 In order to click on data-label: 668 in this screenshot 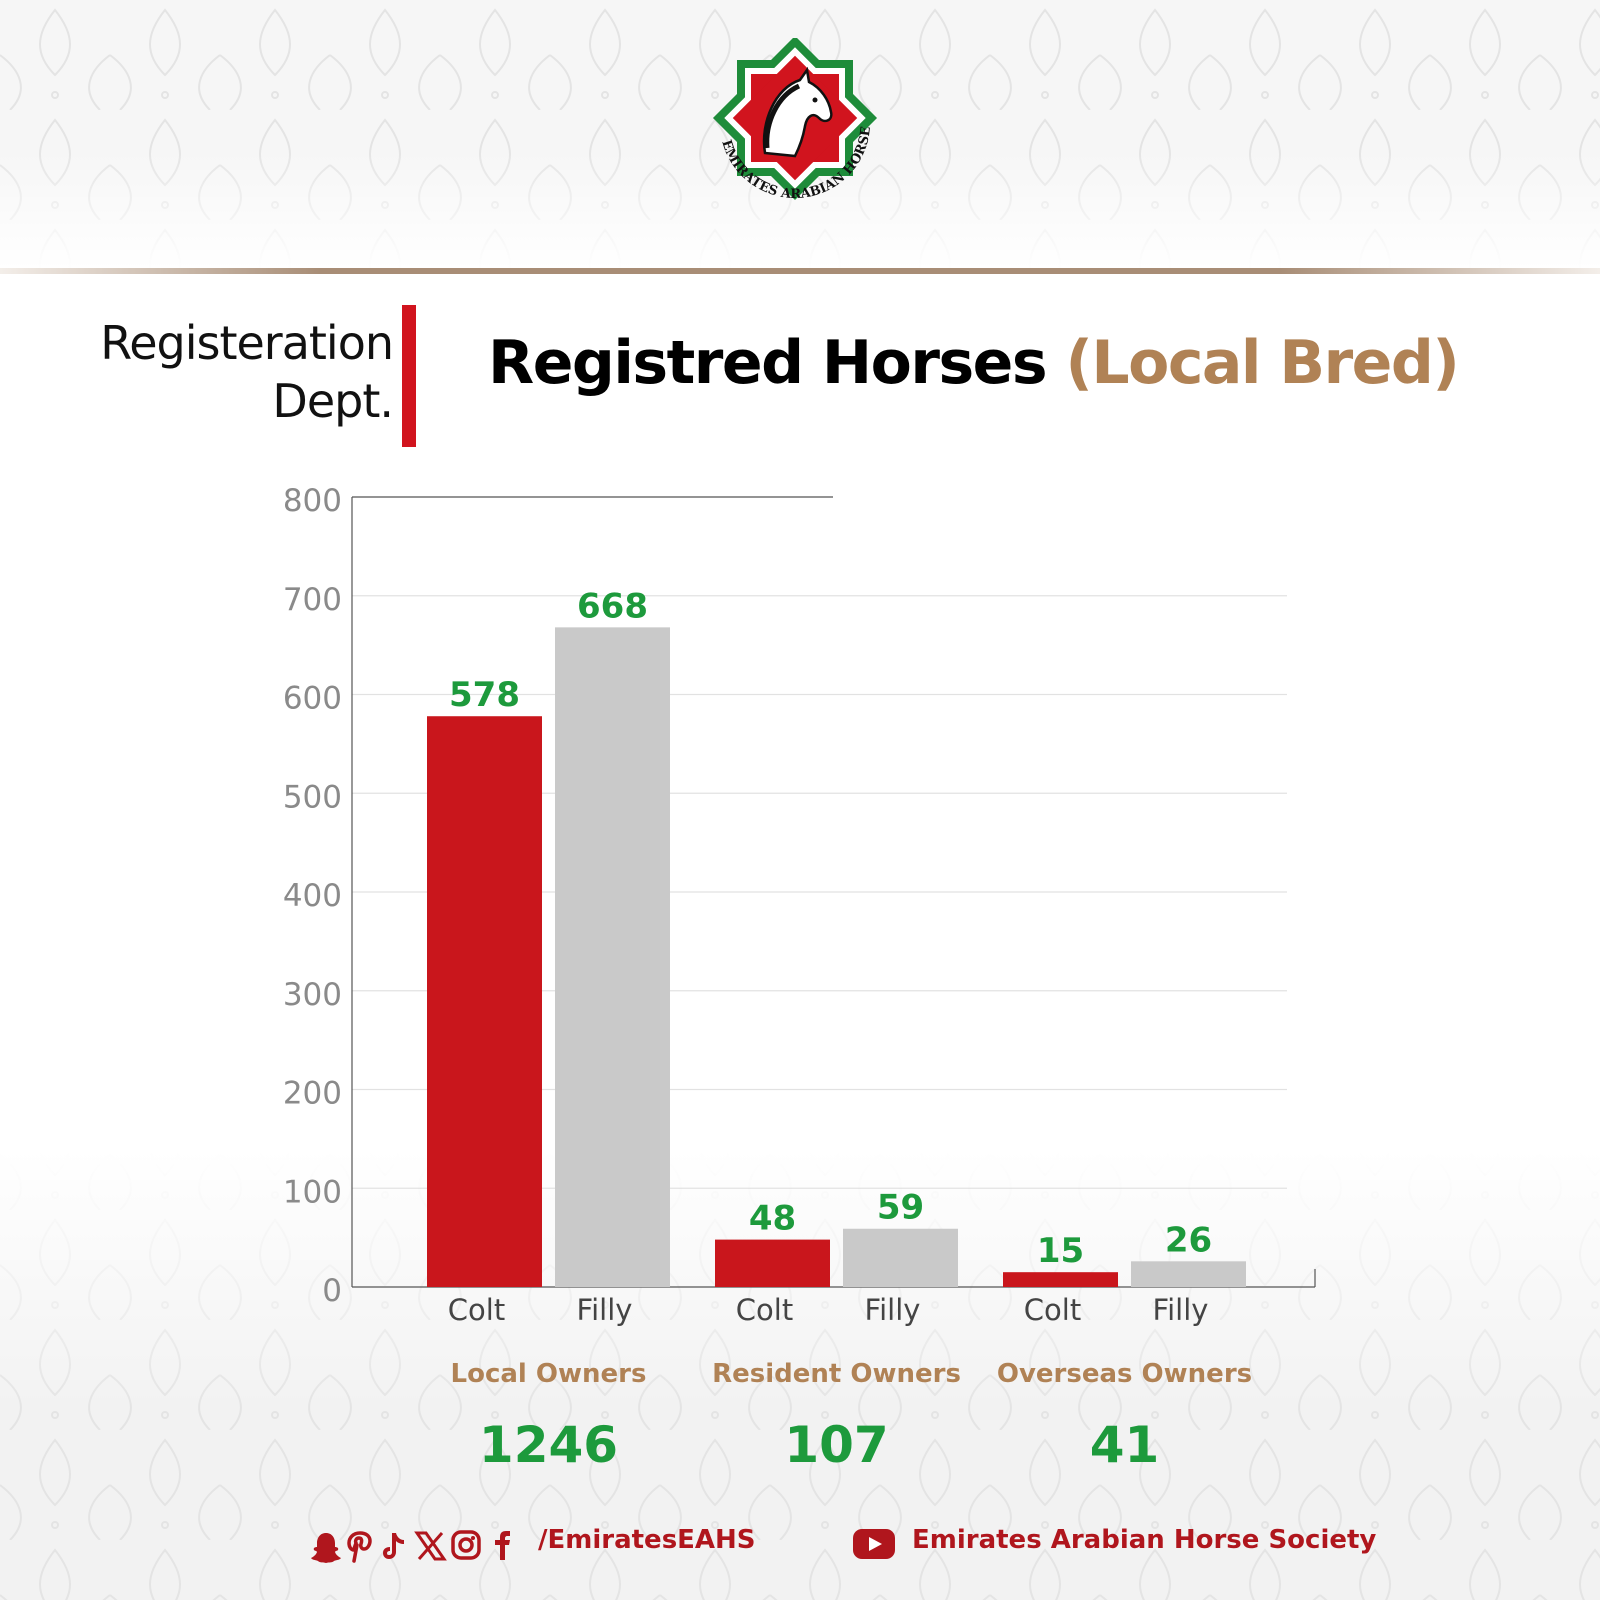, I will do `click(612, 606)`.